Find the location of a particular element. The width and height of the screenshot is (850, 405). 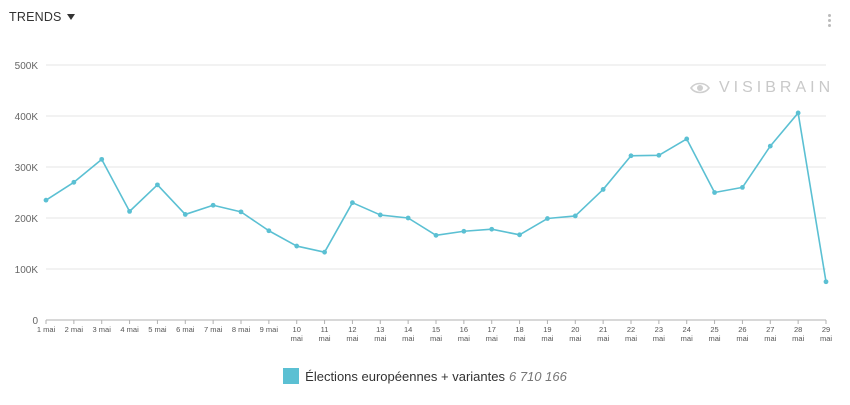

watermark-text: VISIBRAIN is located at coordinates (777, 87).